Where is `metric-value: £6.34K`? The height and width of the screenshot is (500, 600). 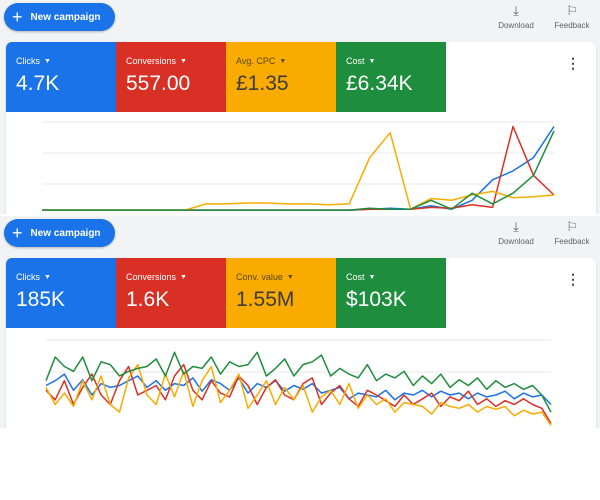
metric-value: £6.34K is located at coordinates (379, 83).